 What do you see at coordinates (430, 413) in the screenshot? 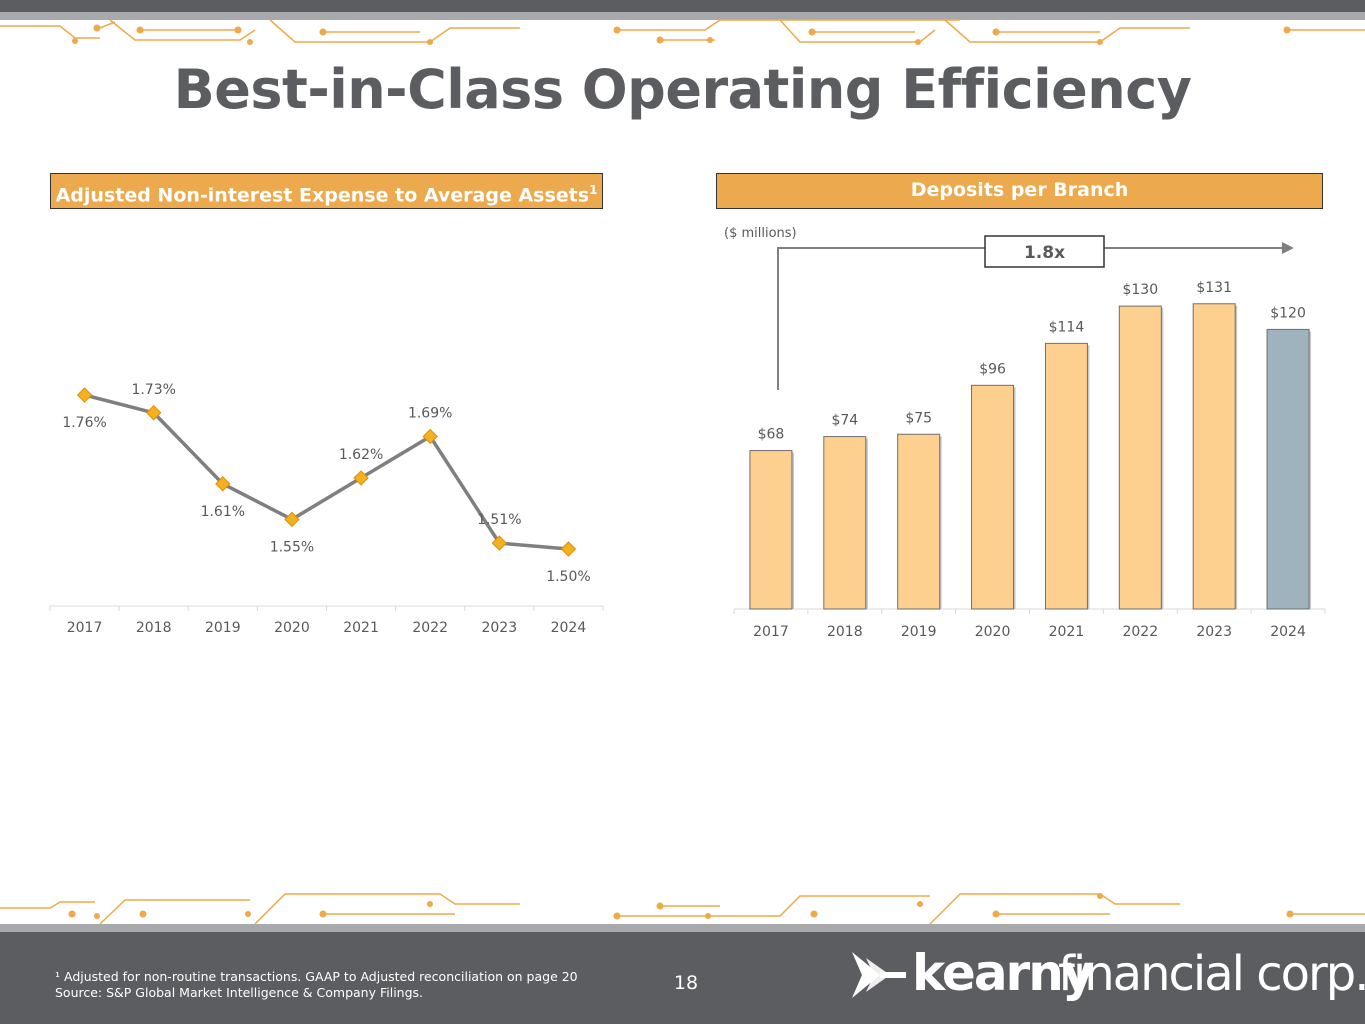
I see `line-chart-data-label: 1.69%` at bounding box center [430, 413].